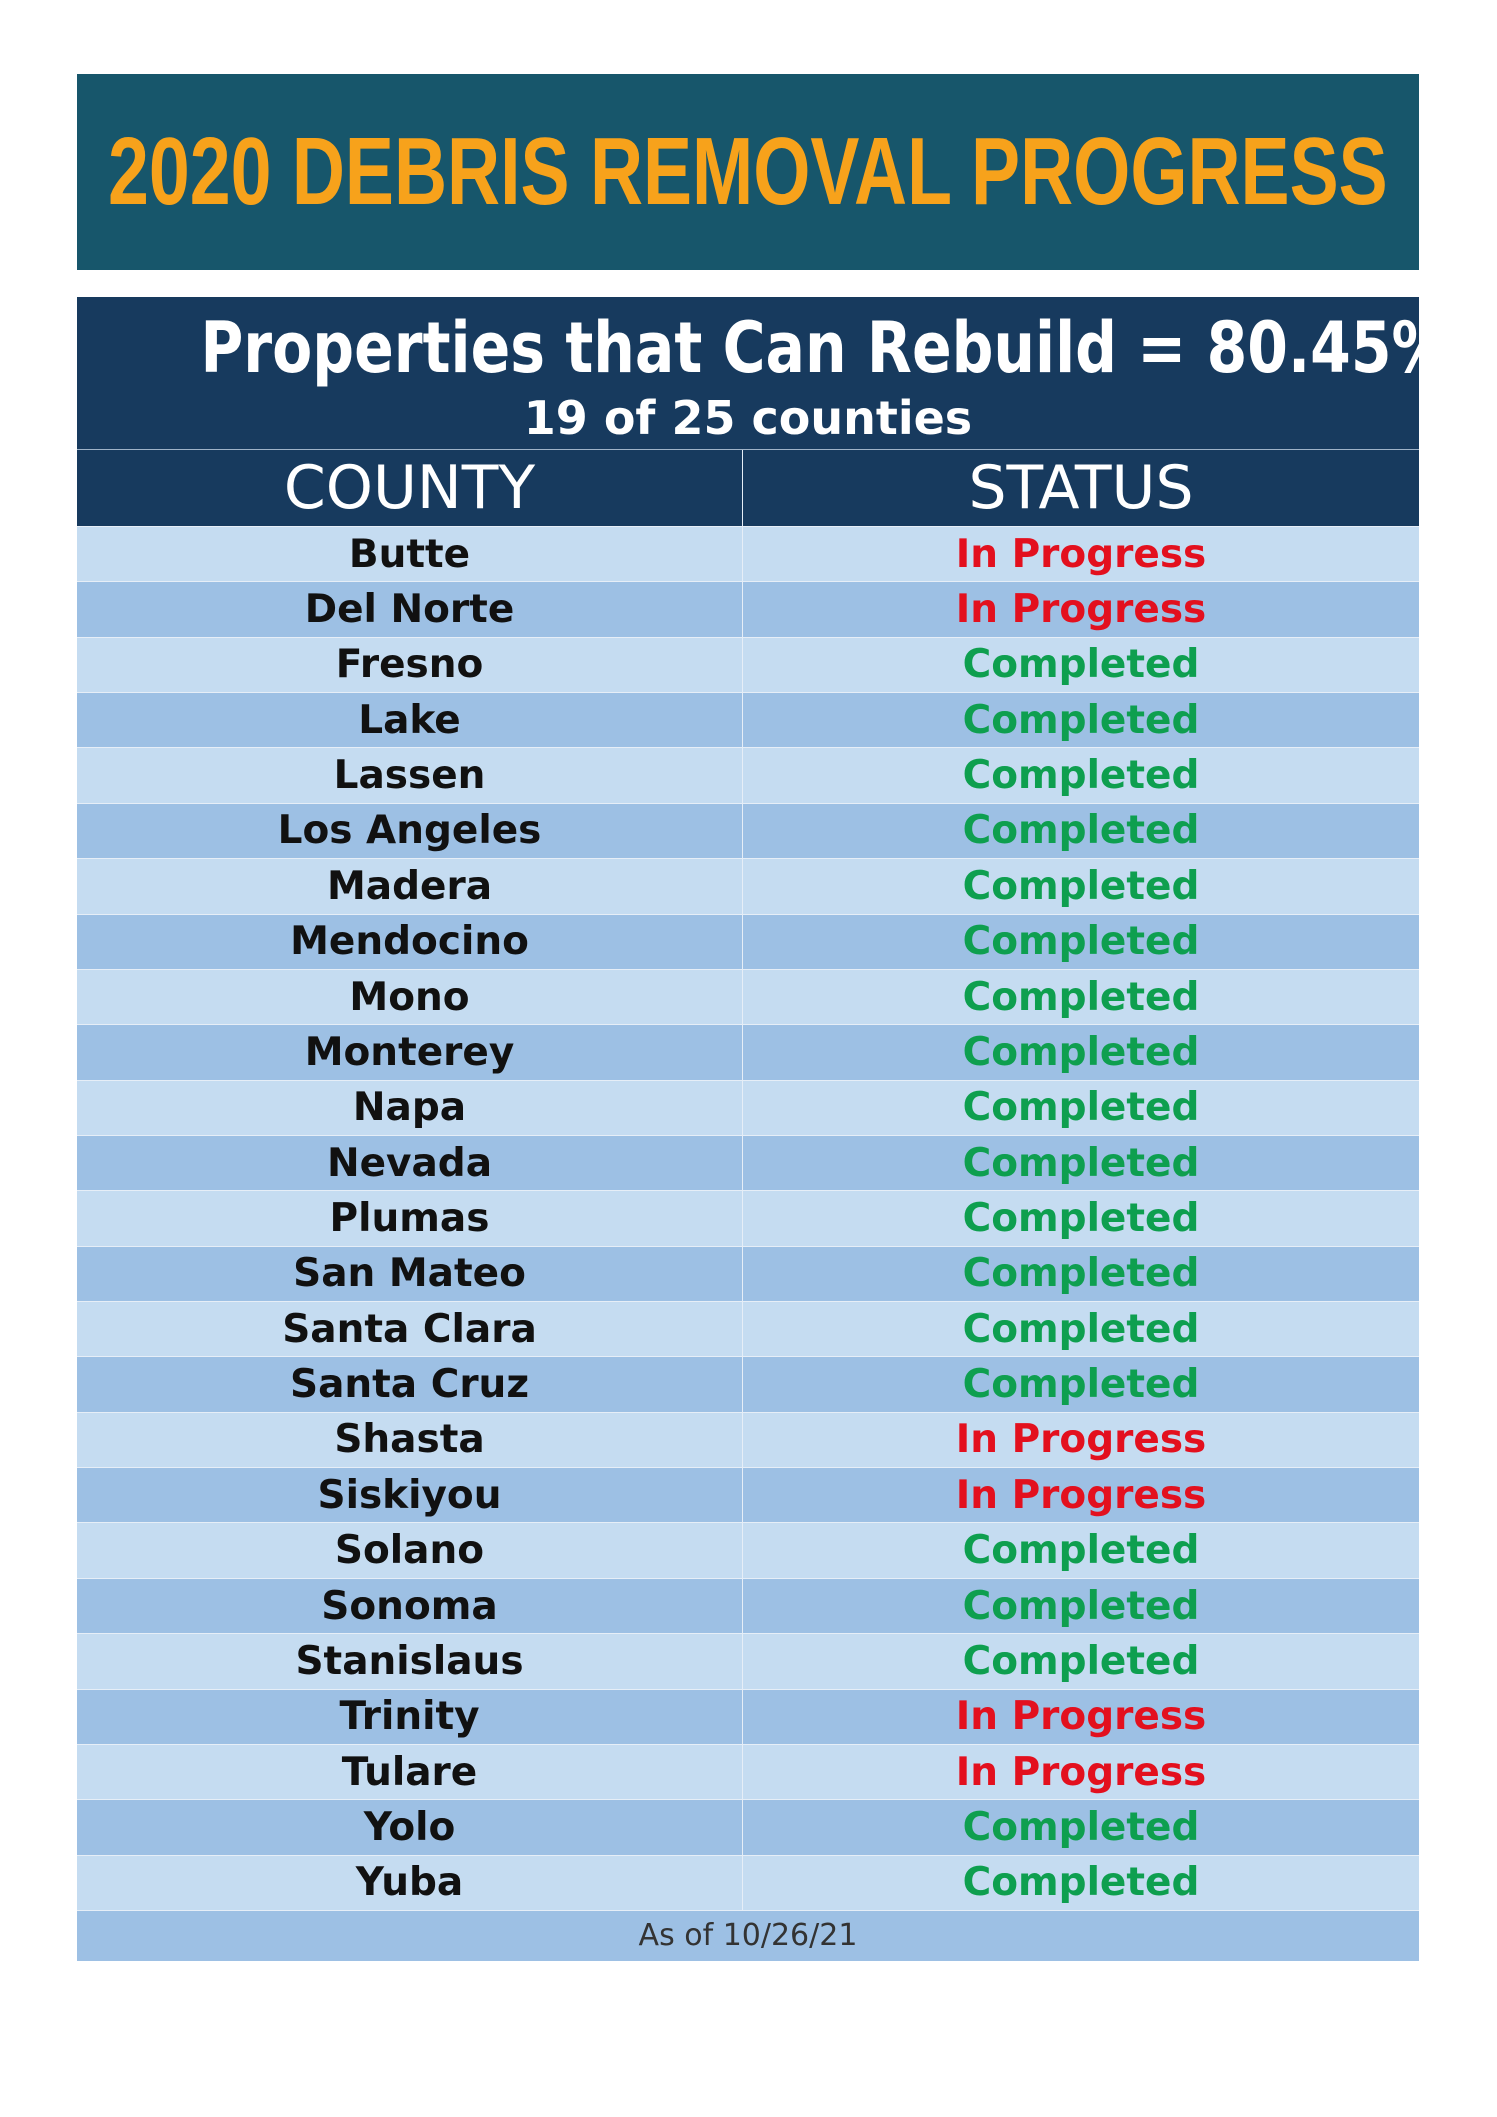 The width and height of the screenshot is (1497, 2117). What do you see at coordinates (748, 418) in the screenshot?
I see `subheadline: 19 of 25 counties` at bounding box center [748, 418].